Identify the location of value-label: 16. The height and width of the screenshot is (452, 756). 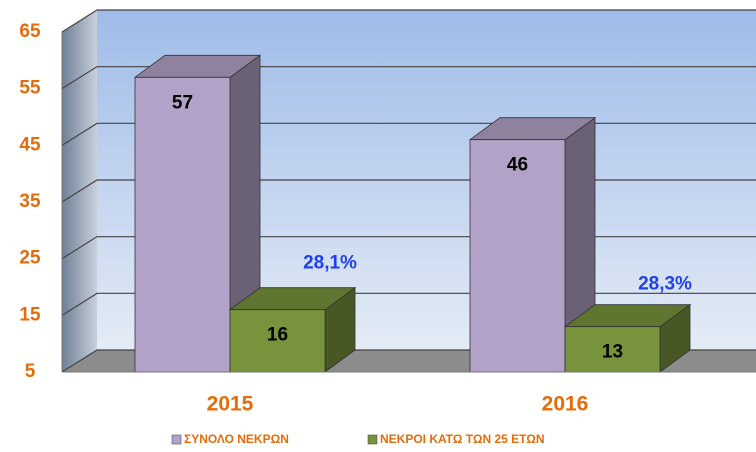
(277, 335).